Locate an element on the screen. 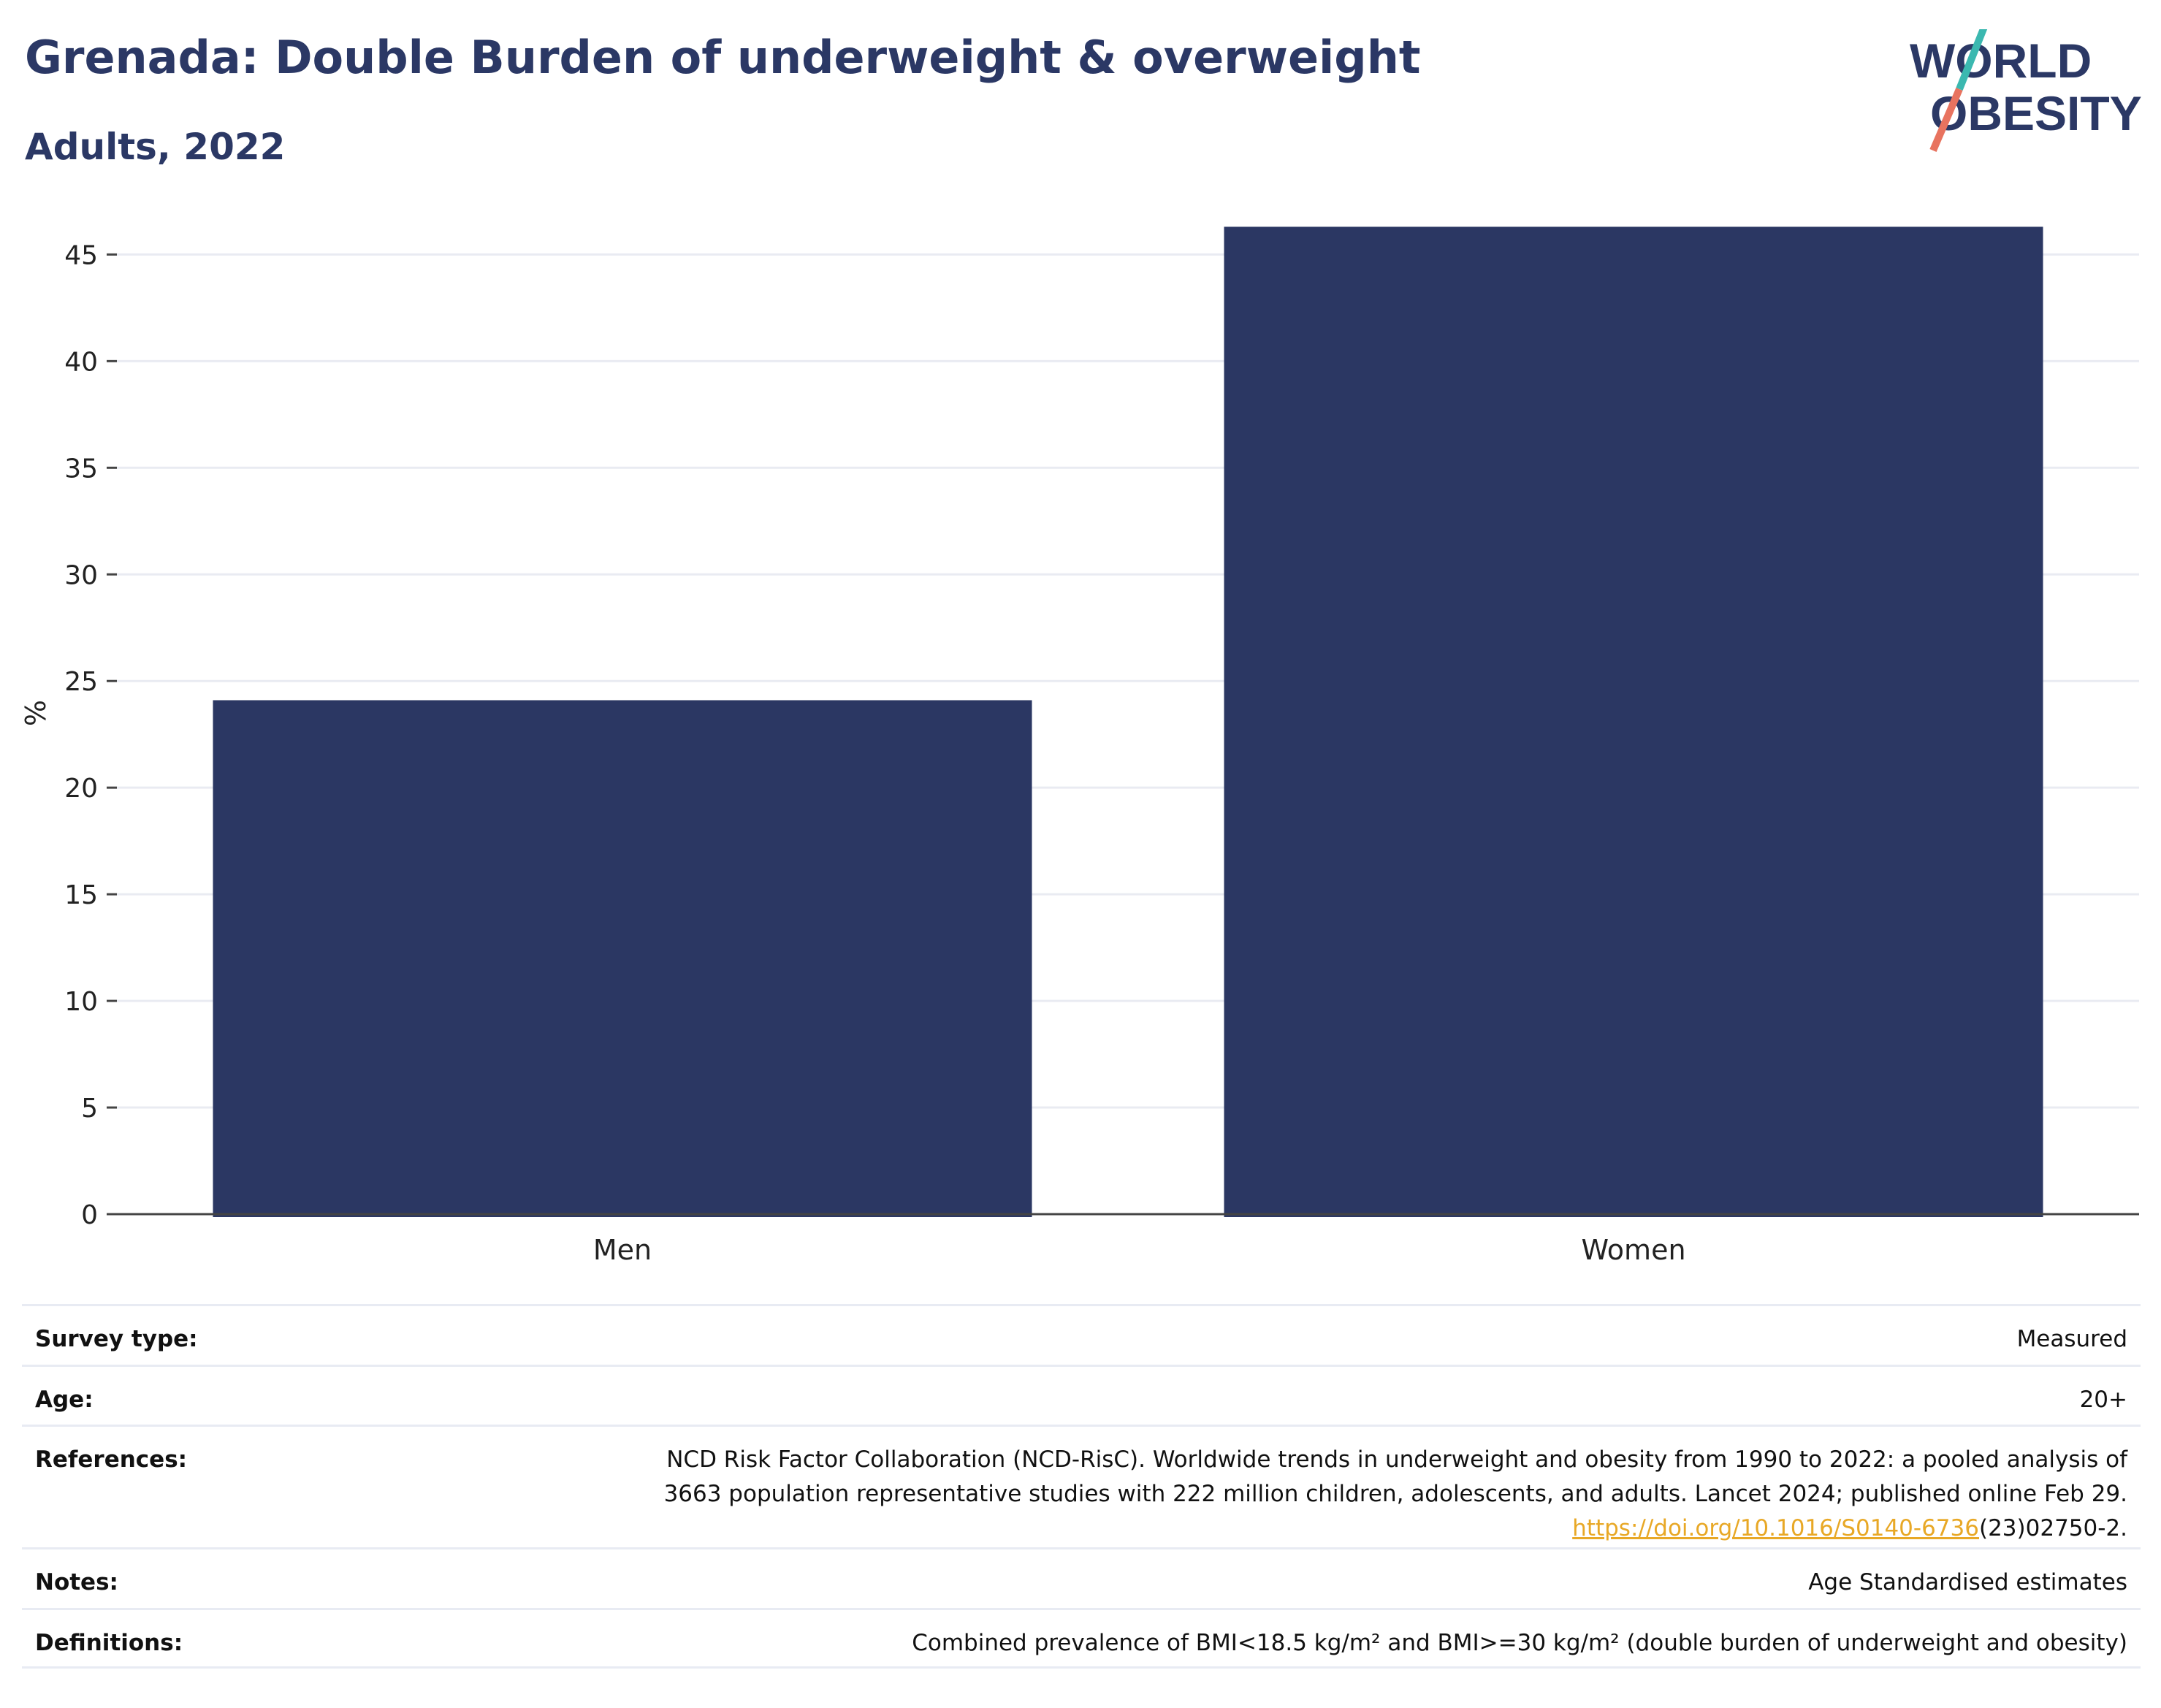 Image resolution: width=2161 pixels, height=1708 pixels. logo-slash-bottom is located at coordinates (1946, 120).